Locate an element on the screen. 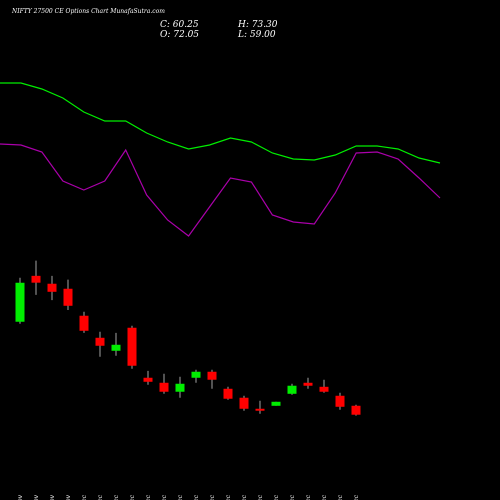 This screenshot has width=500, height=500. x-tick-label: 27 Nov is located at coordinates (36, 497).